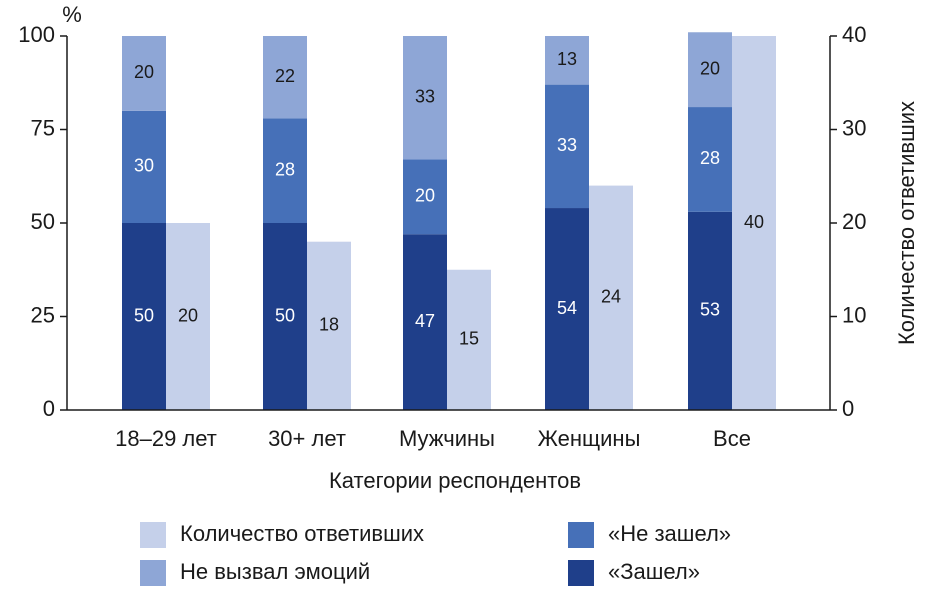  Describe the element at coordinates (848, 408) in the screenshot. I see `y2-tick-label: 0` at that location.